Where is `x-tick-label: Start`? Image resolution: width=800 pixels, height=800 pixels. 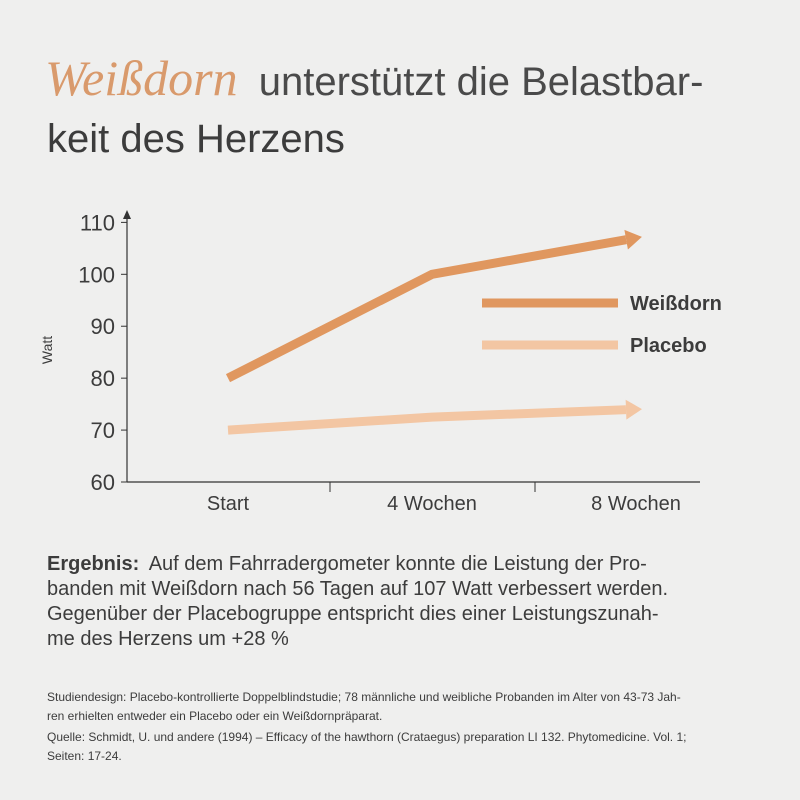
x-tick-label: Start is located at coordinates (228, 504).